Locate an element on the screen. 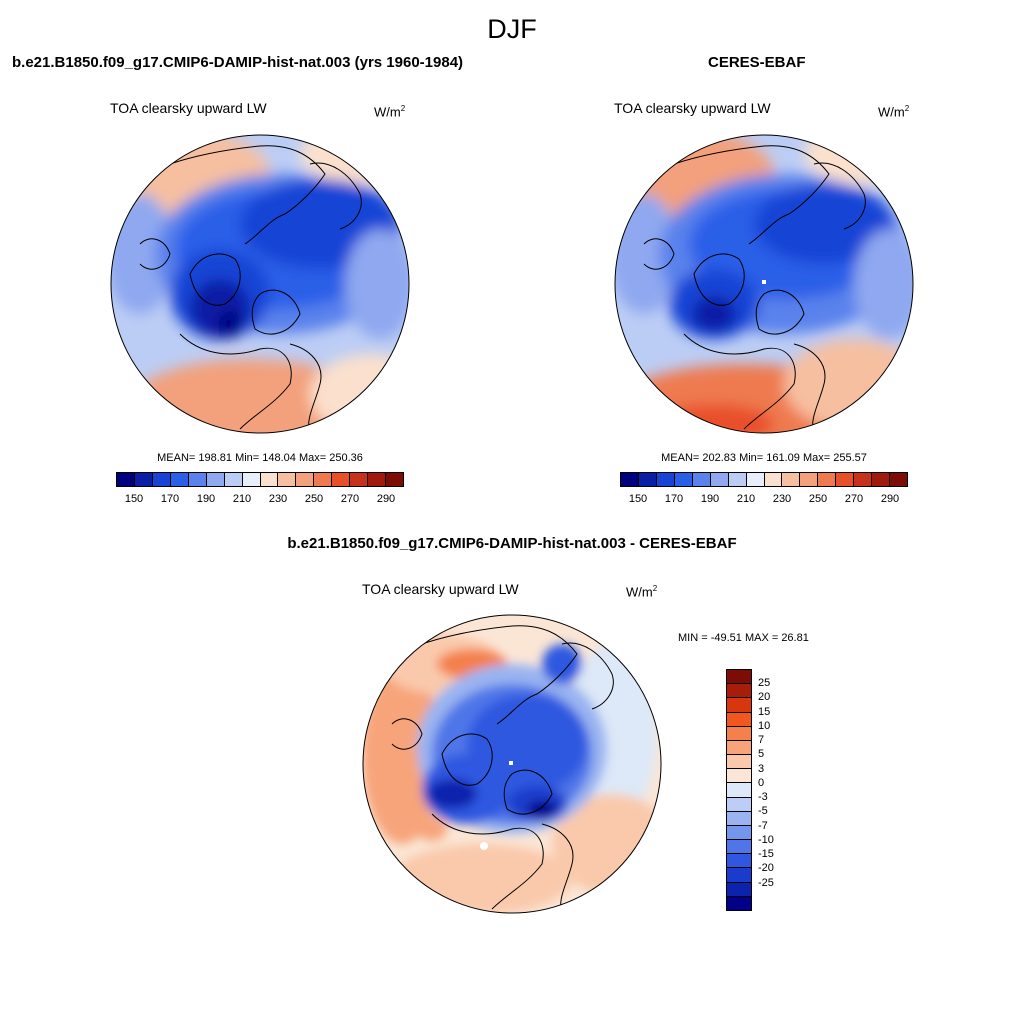 Image resolution: width=1024 pixels, height=1024 pixels. model-colorbar is located at coordinates (260, 479).